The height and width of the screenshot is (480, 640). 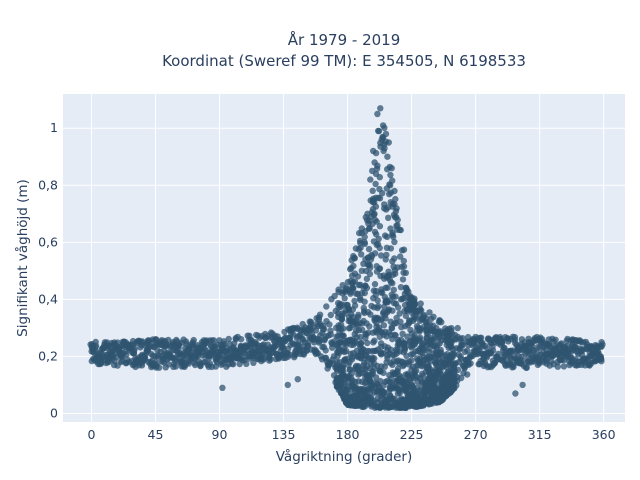 I want to click on x-tick-label: 0, so click(x=91, y=434).